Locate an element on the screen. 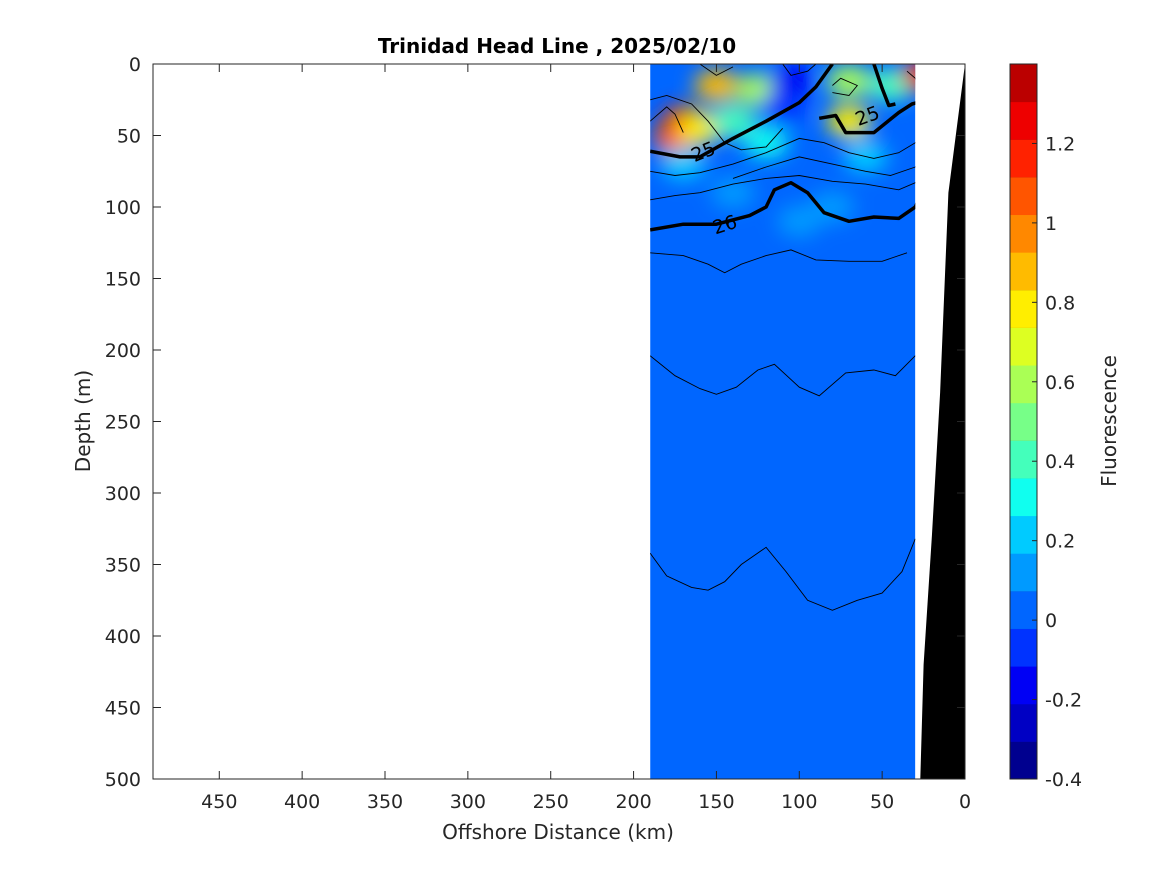  x-tick-label: 150 is located at coordinates (716, 802).